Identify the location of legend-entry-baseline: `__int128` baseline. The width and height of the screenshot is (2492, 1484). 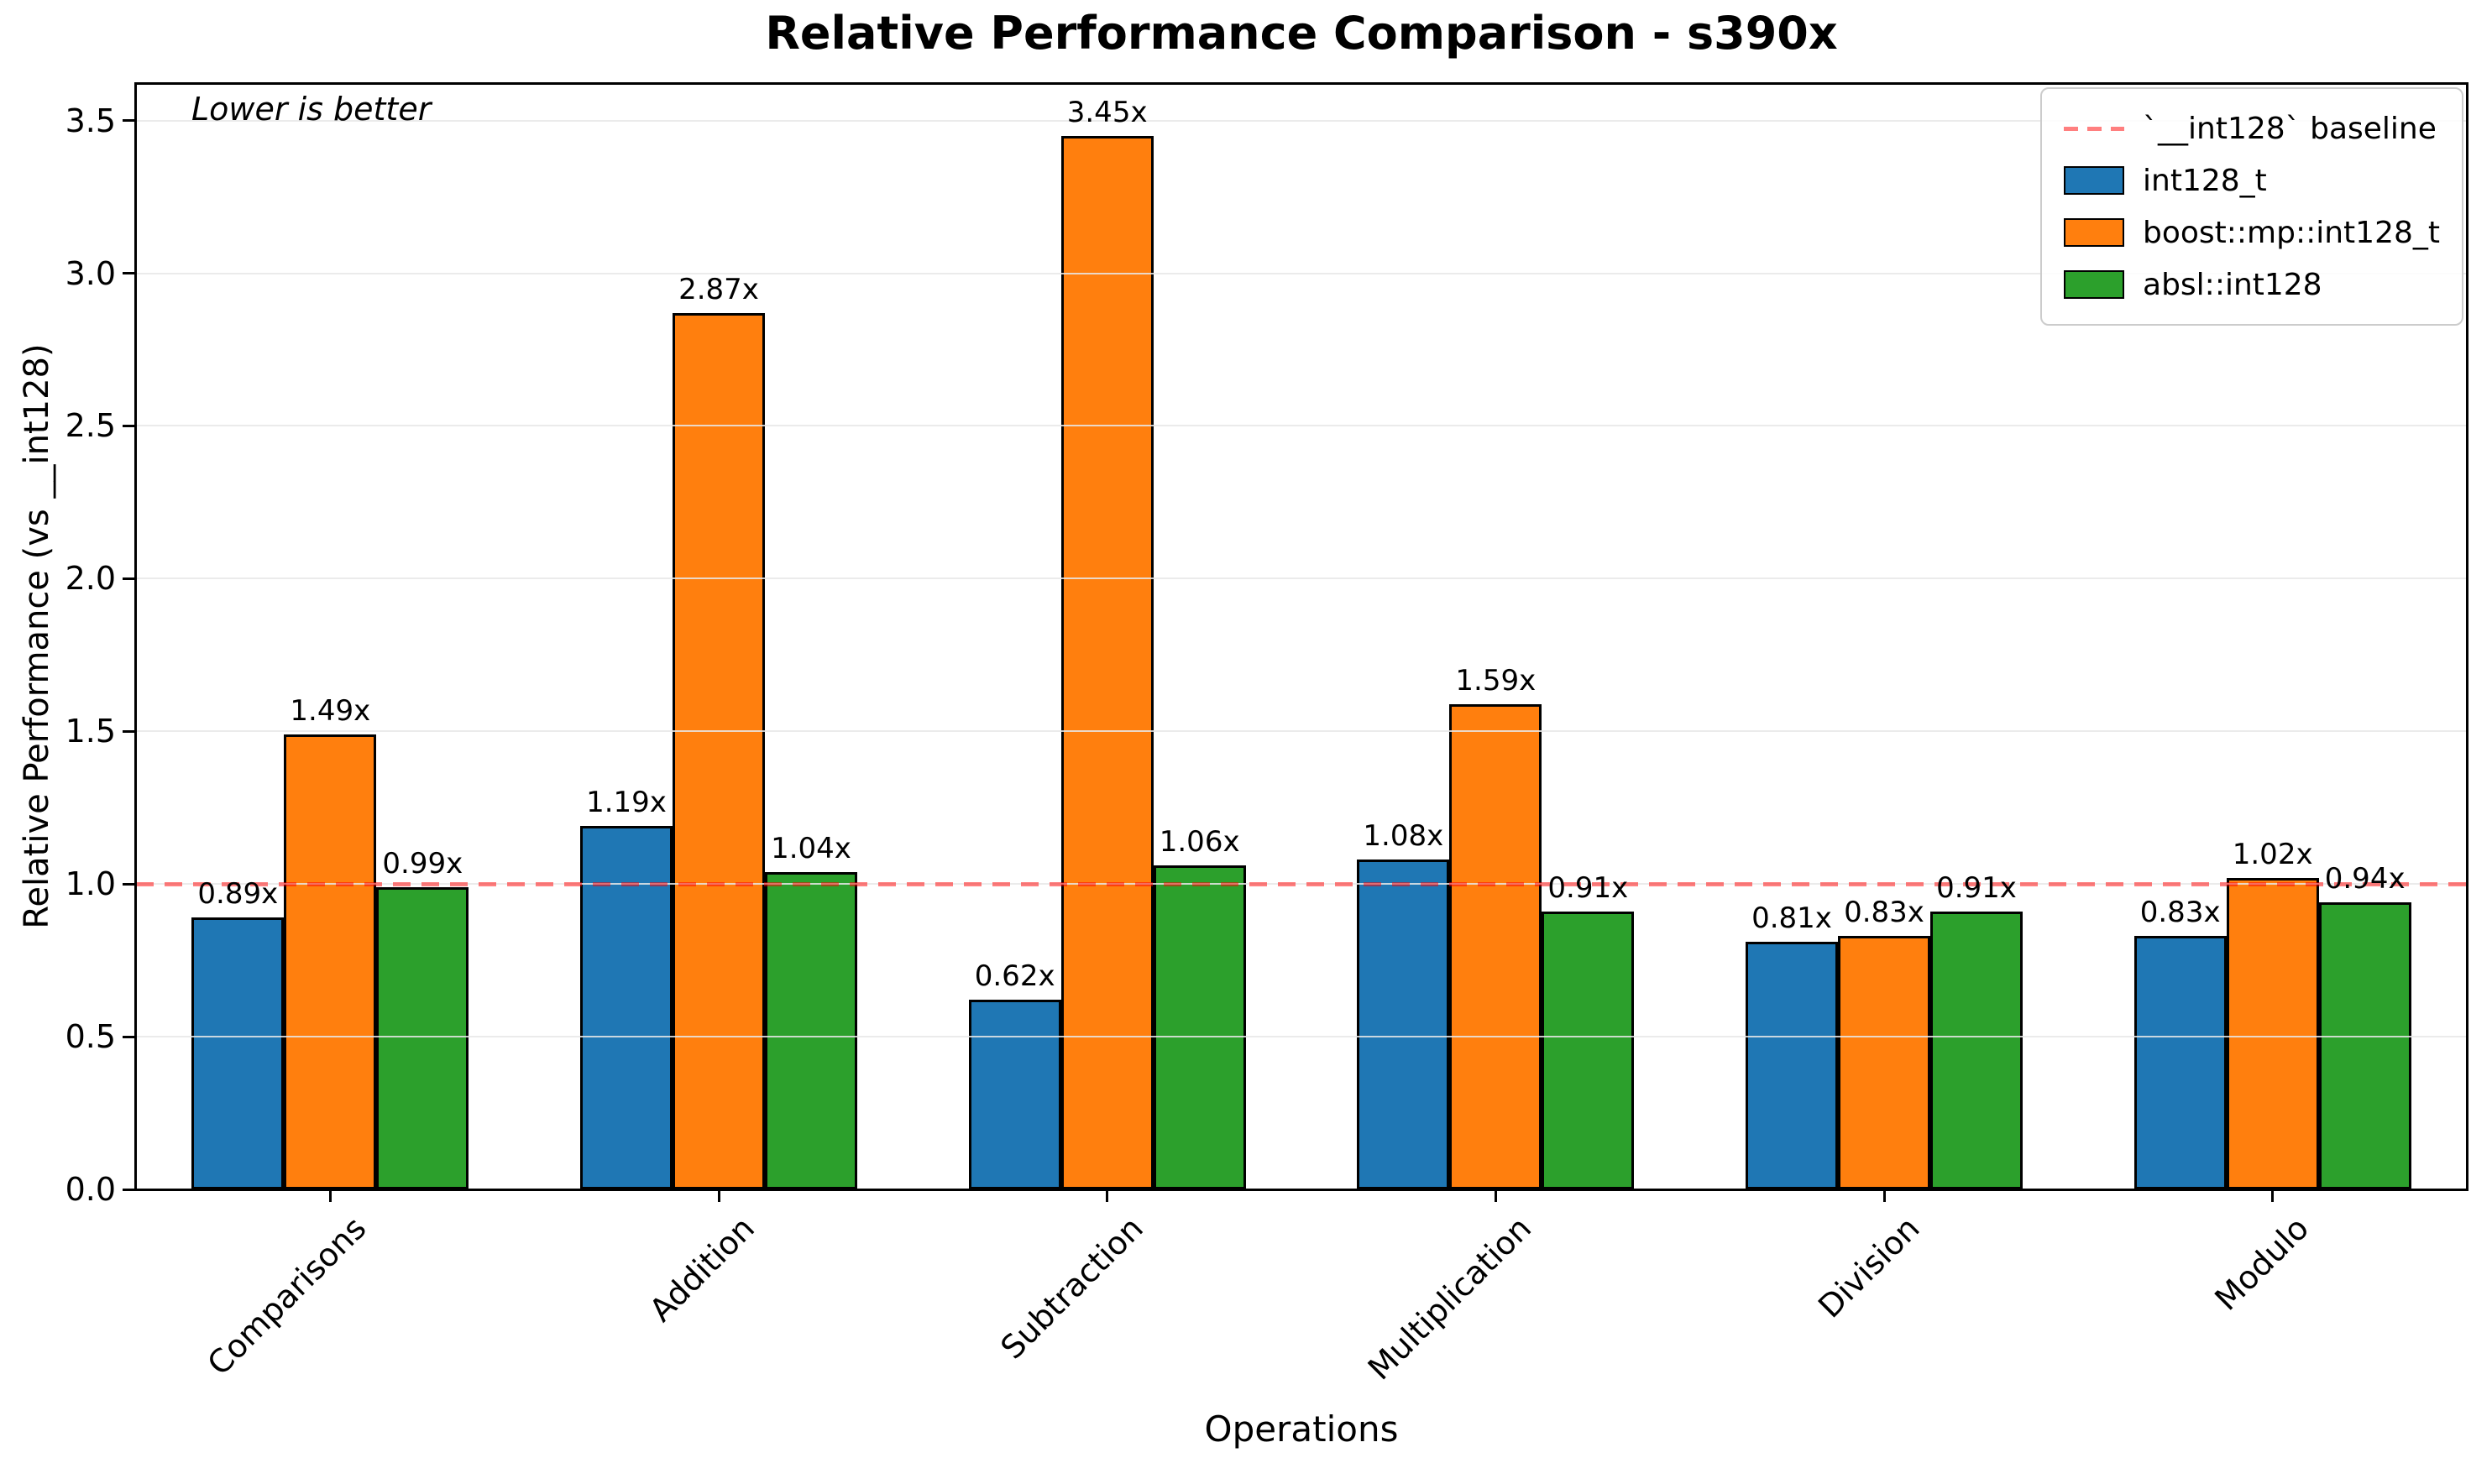
(2252, 128).